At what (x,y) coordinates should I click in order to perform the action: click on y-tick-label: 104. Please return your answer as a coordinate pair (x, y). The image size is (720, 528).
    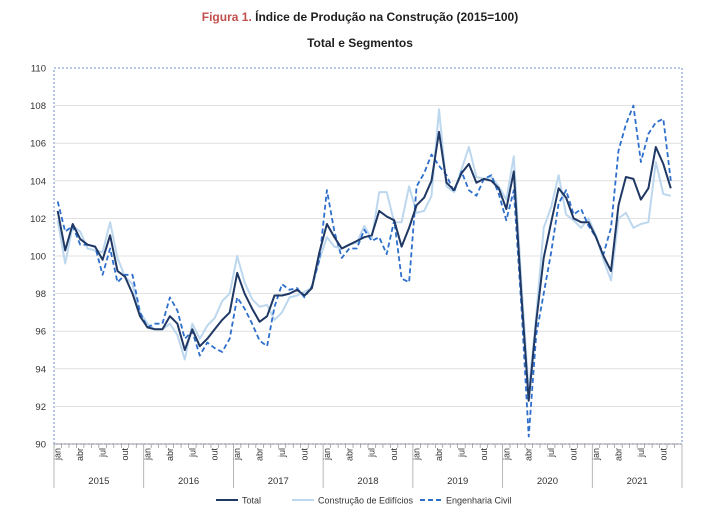
    Looking at the image, I should click on (38, 181).